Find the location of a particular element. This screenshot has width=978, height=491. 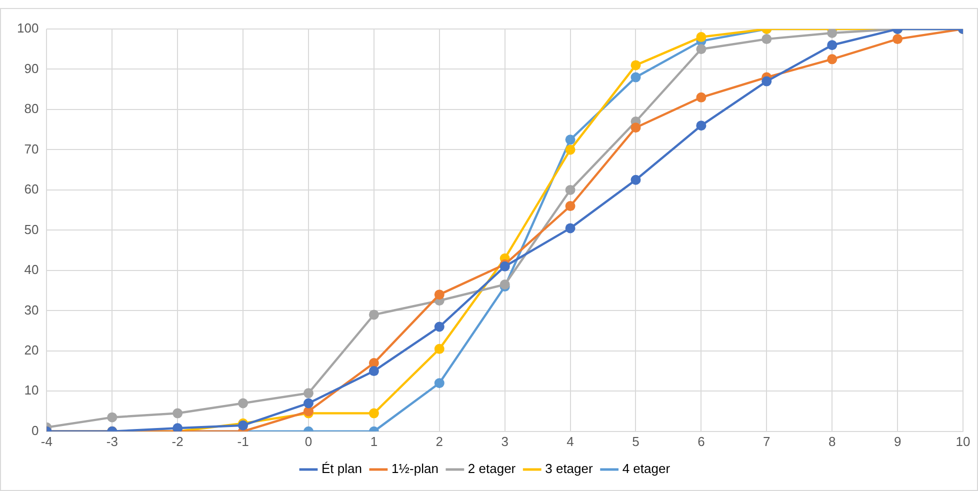

x-tick-label: 7 is located at coordinates (766, 441).